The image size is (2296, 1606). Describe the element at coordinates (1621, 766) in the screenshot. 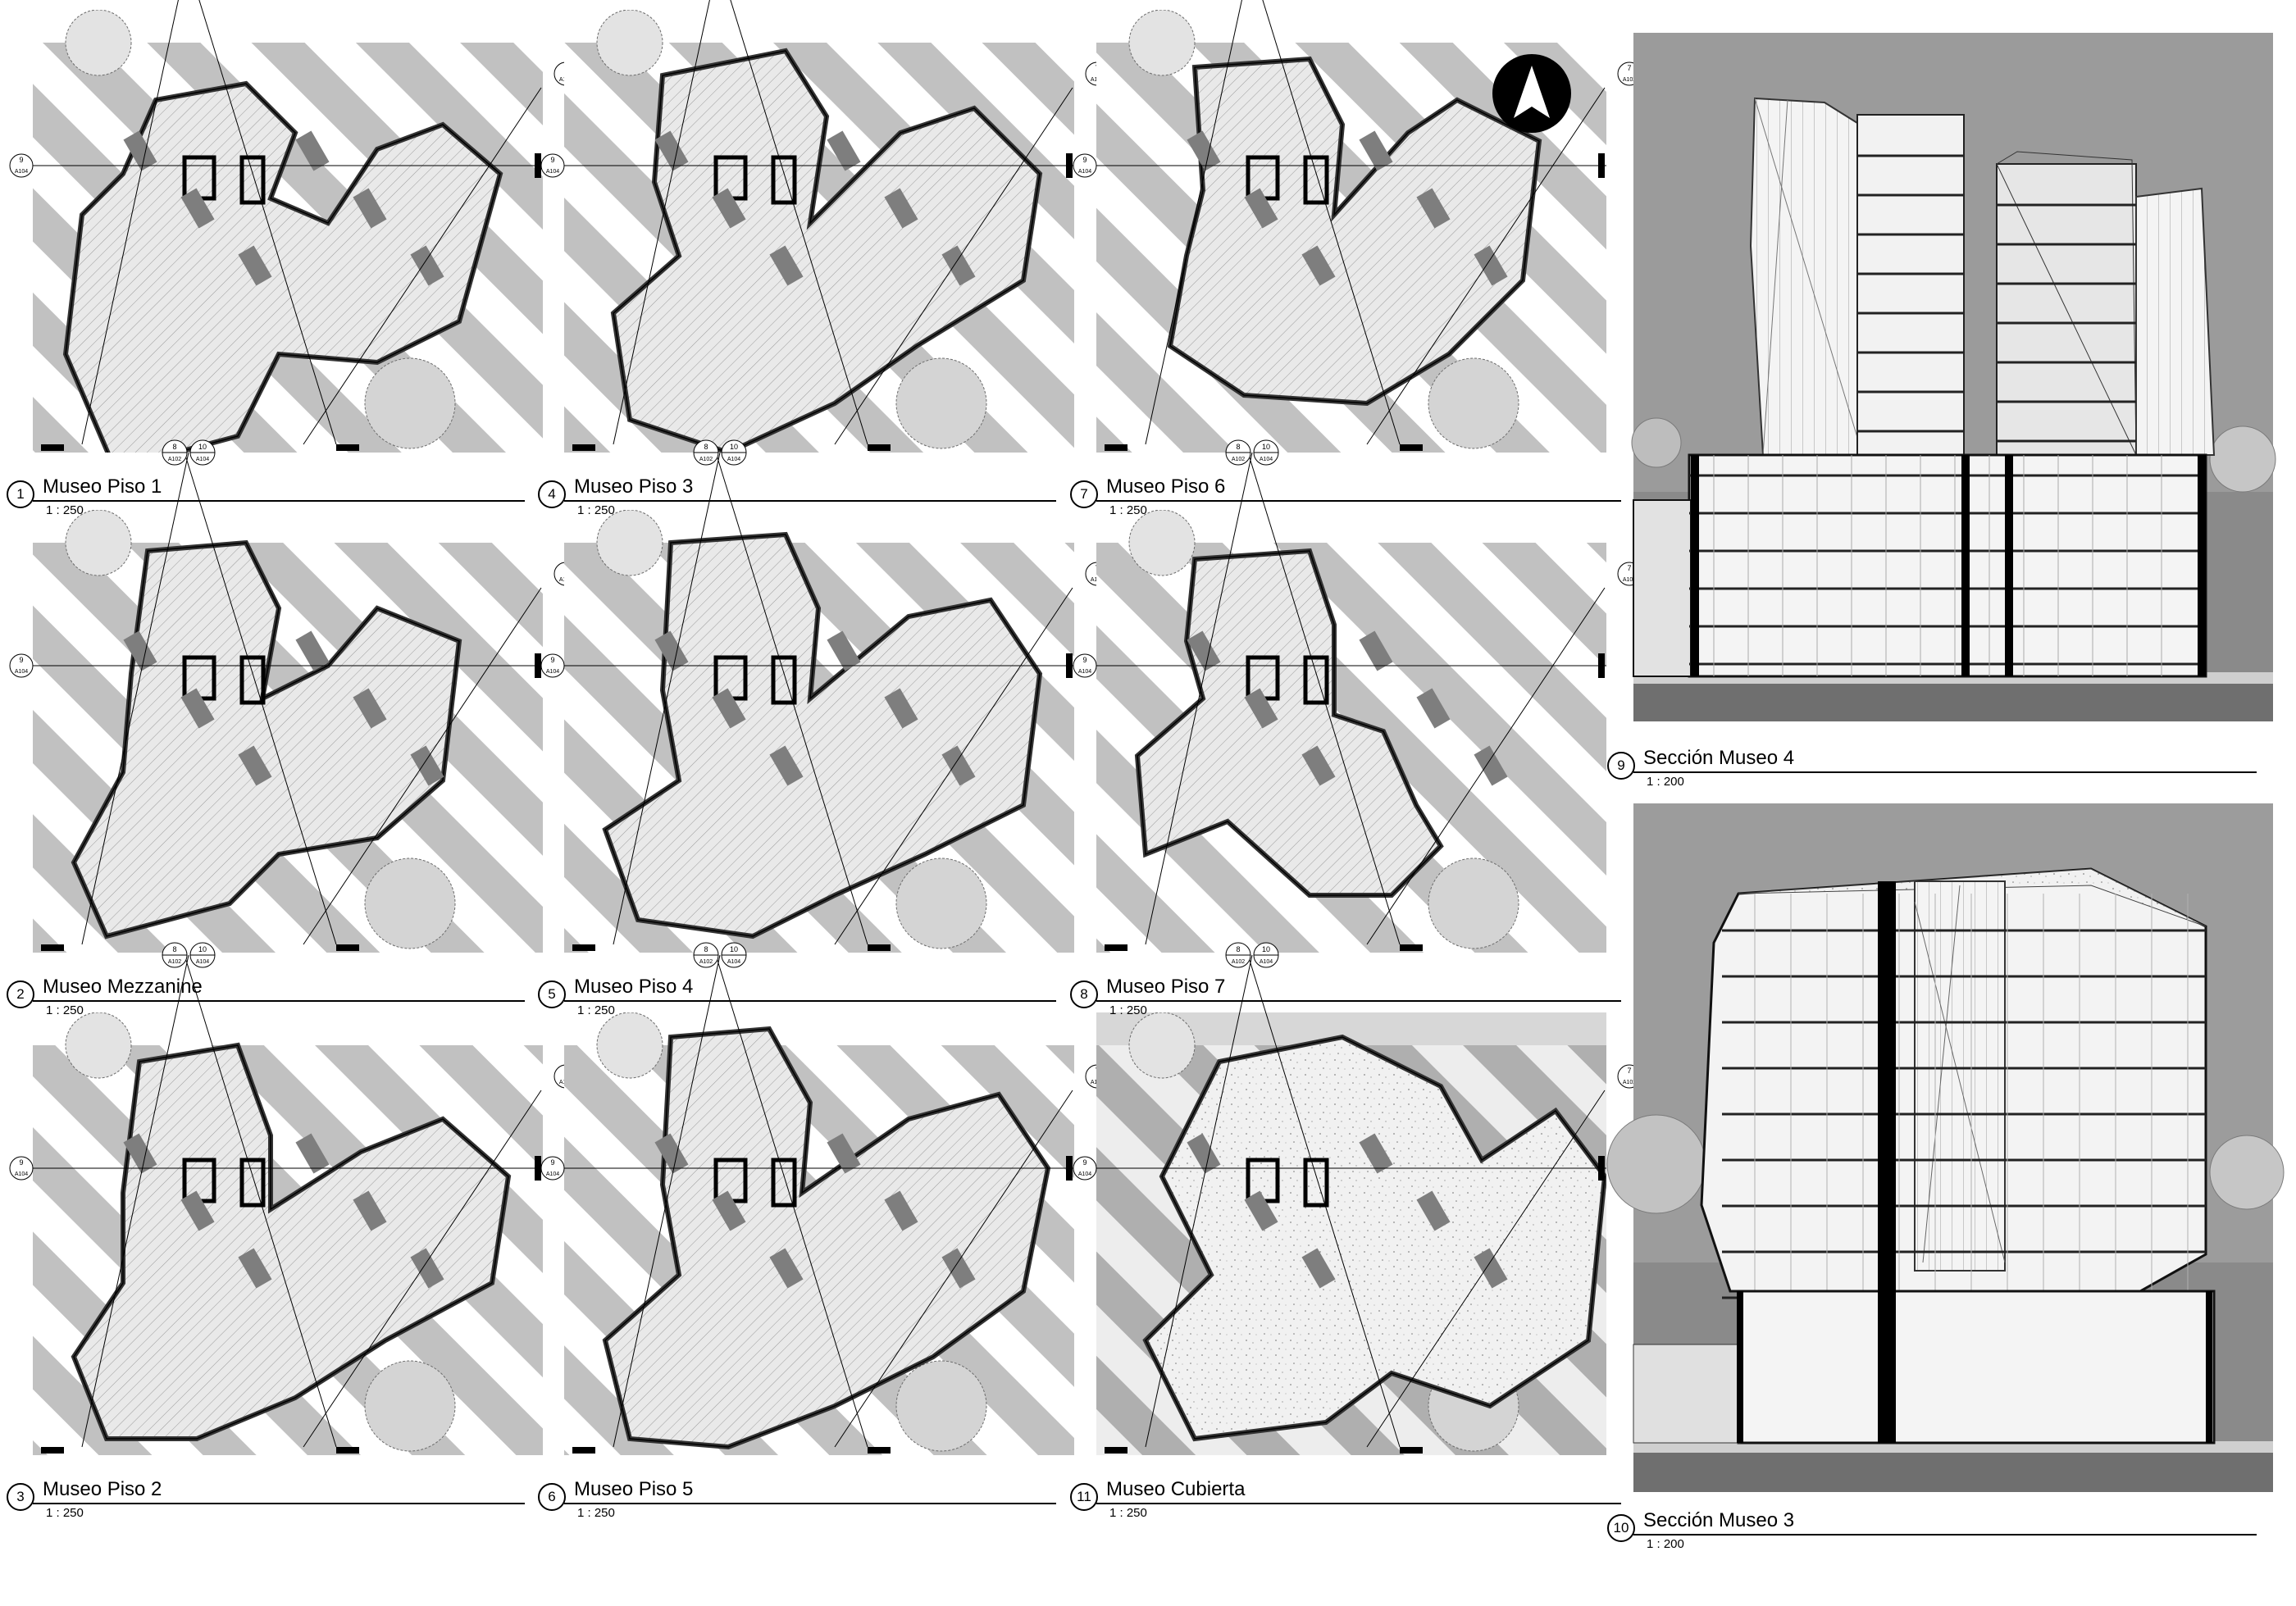

I see `view-number: 9` at that location.